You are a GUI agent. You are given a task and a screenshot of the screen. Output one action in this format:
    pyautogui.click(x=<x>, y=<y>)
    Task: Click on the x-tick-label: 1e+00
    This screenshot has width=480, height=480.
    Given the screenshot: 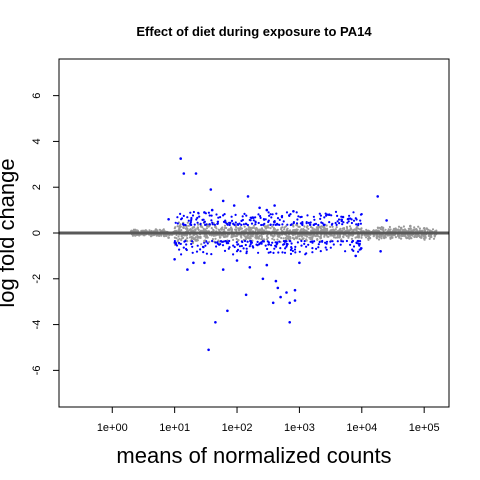 What is the action you would take?
    pyautogui.click(x=112, y=428)
    